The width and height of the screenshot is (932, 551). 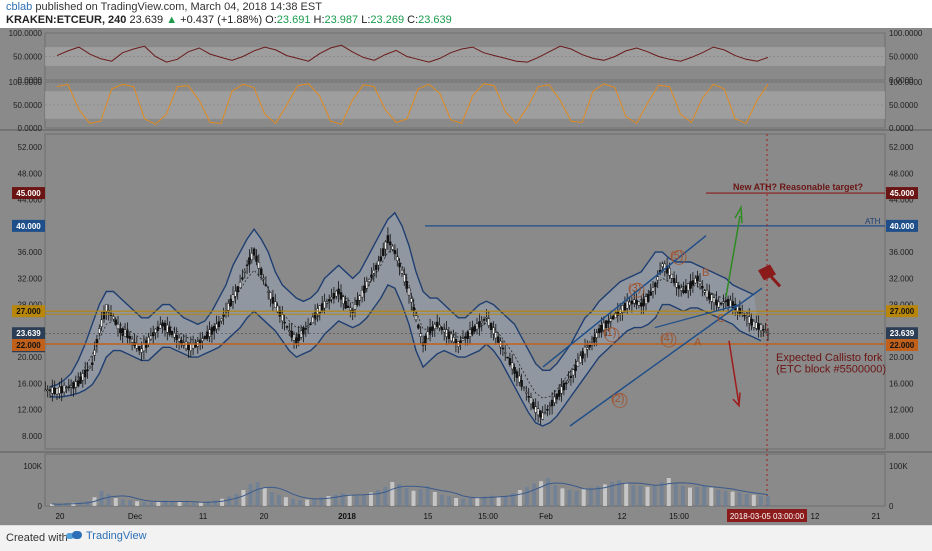 What do you see at coordinates (412, 53) in the screenshot?
I see `rsi-series-line` at bounding box center [412, 53].